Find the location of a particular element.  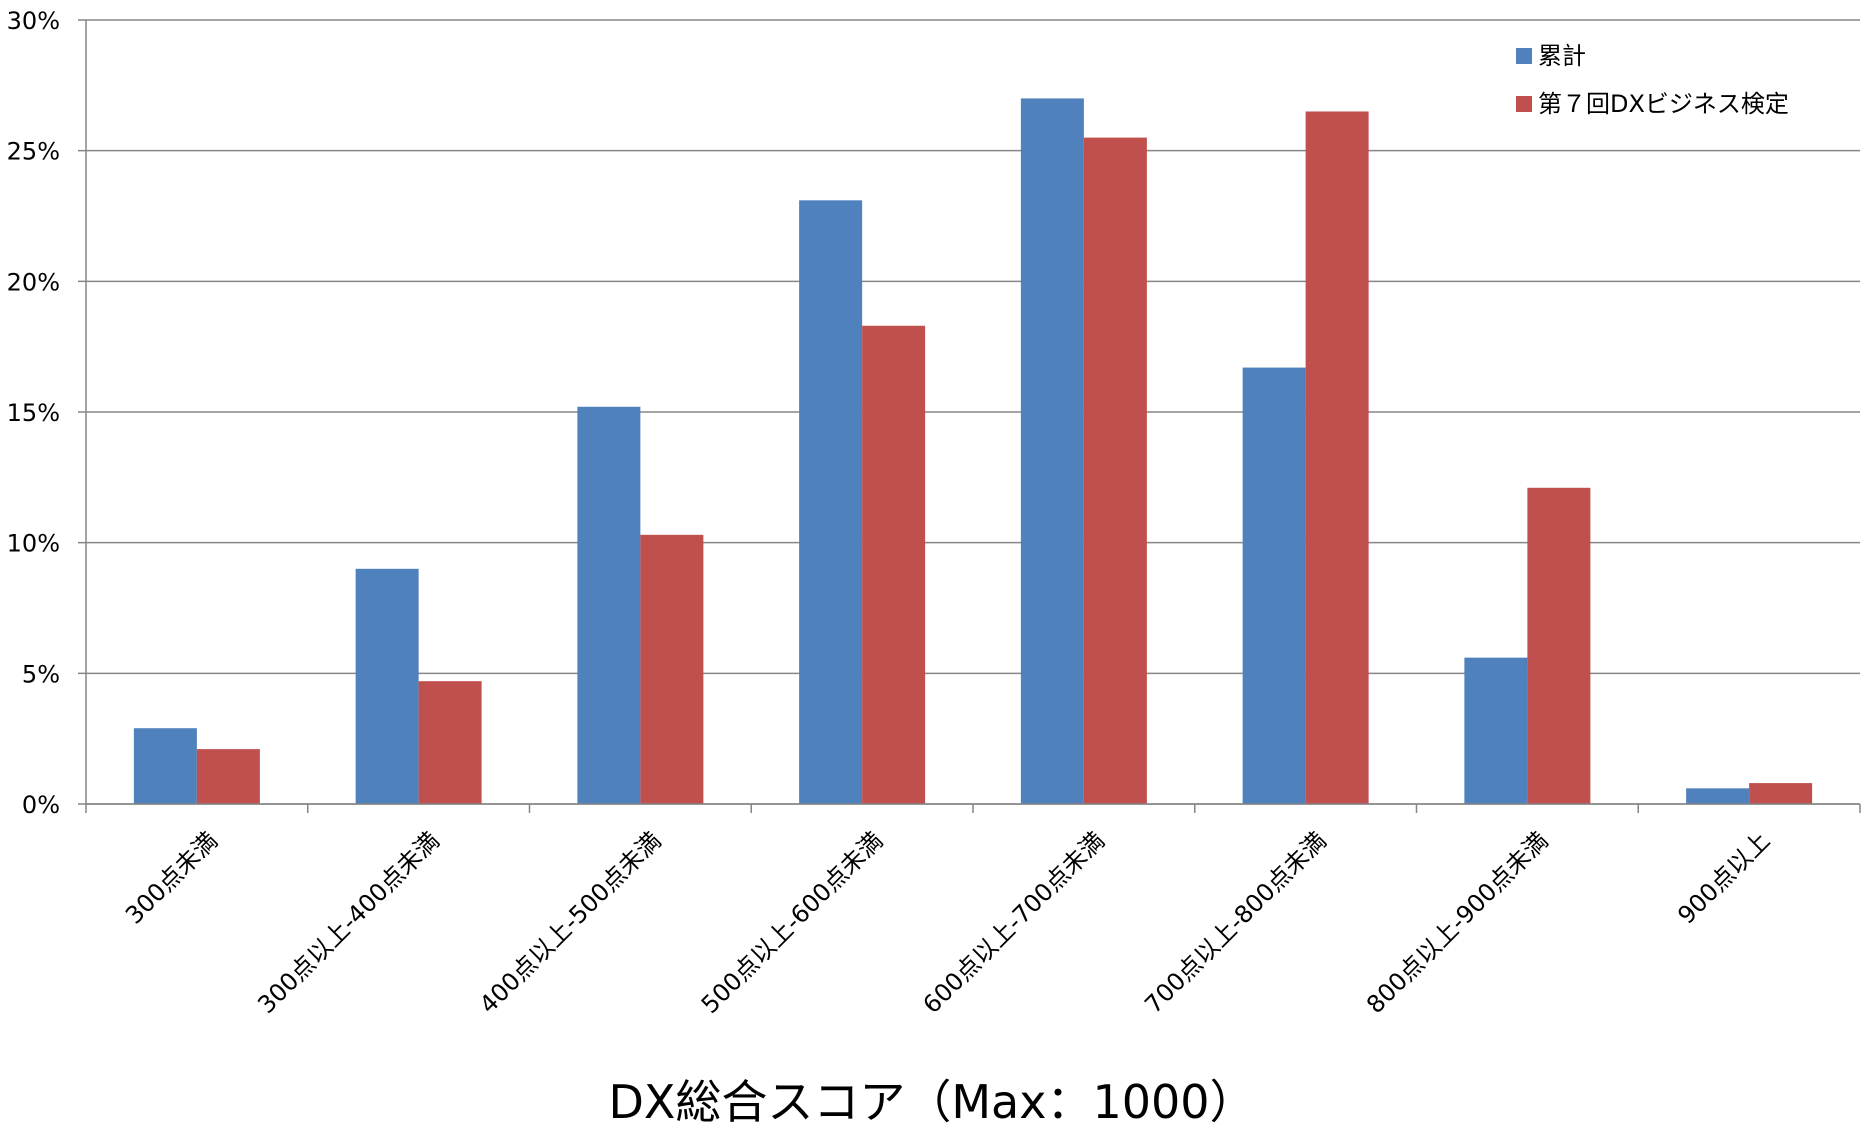

legend-label: 第７回DXビジネス検定 is located at coordinates (1663, 104).